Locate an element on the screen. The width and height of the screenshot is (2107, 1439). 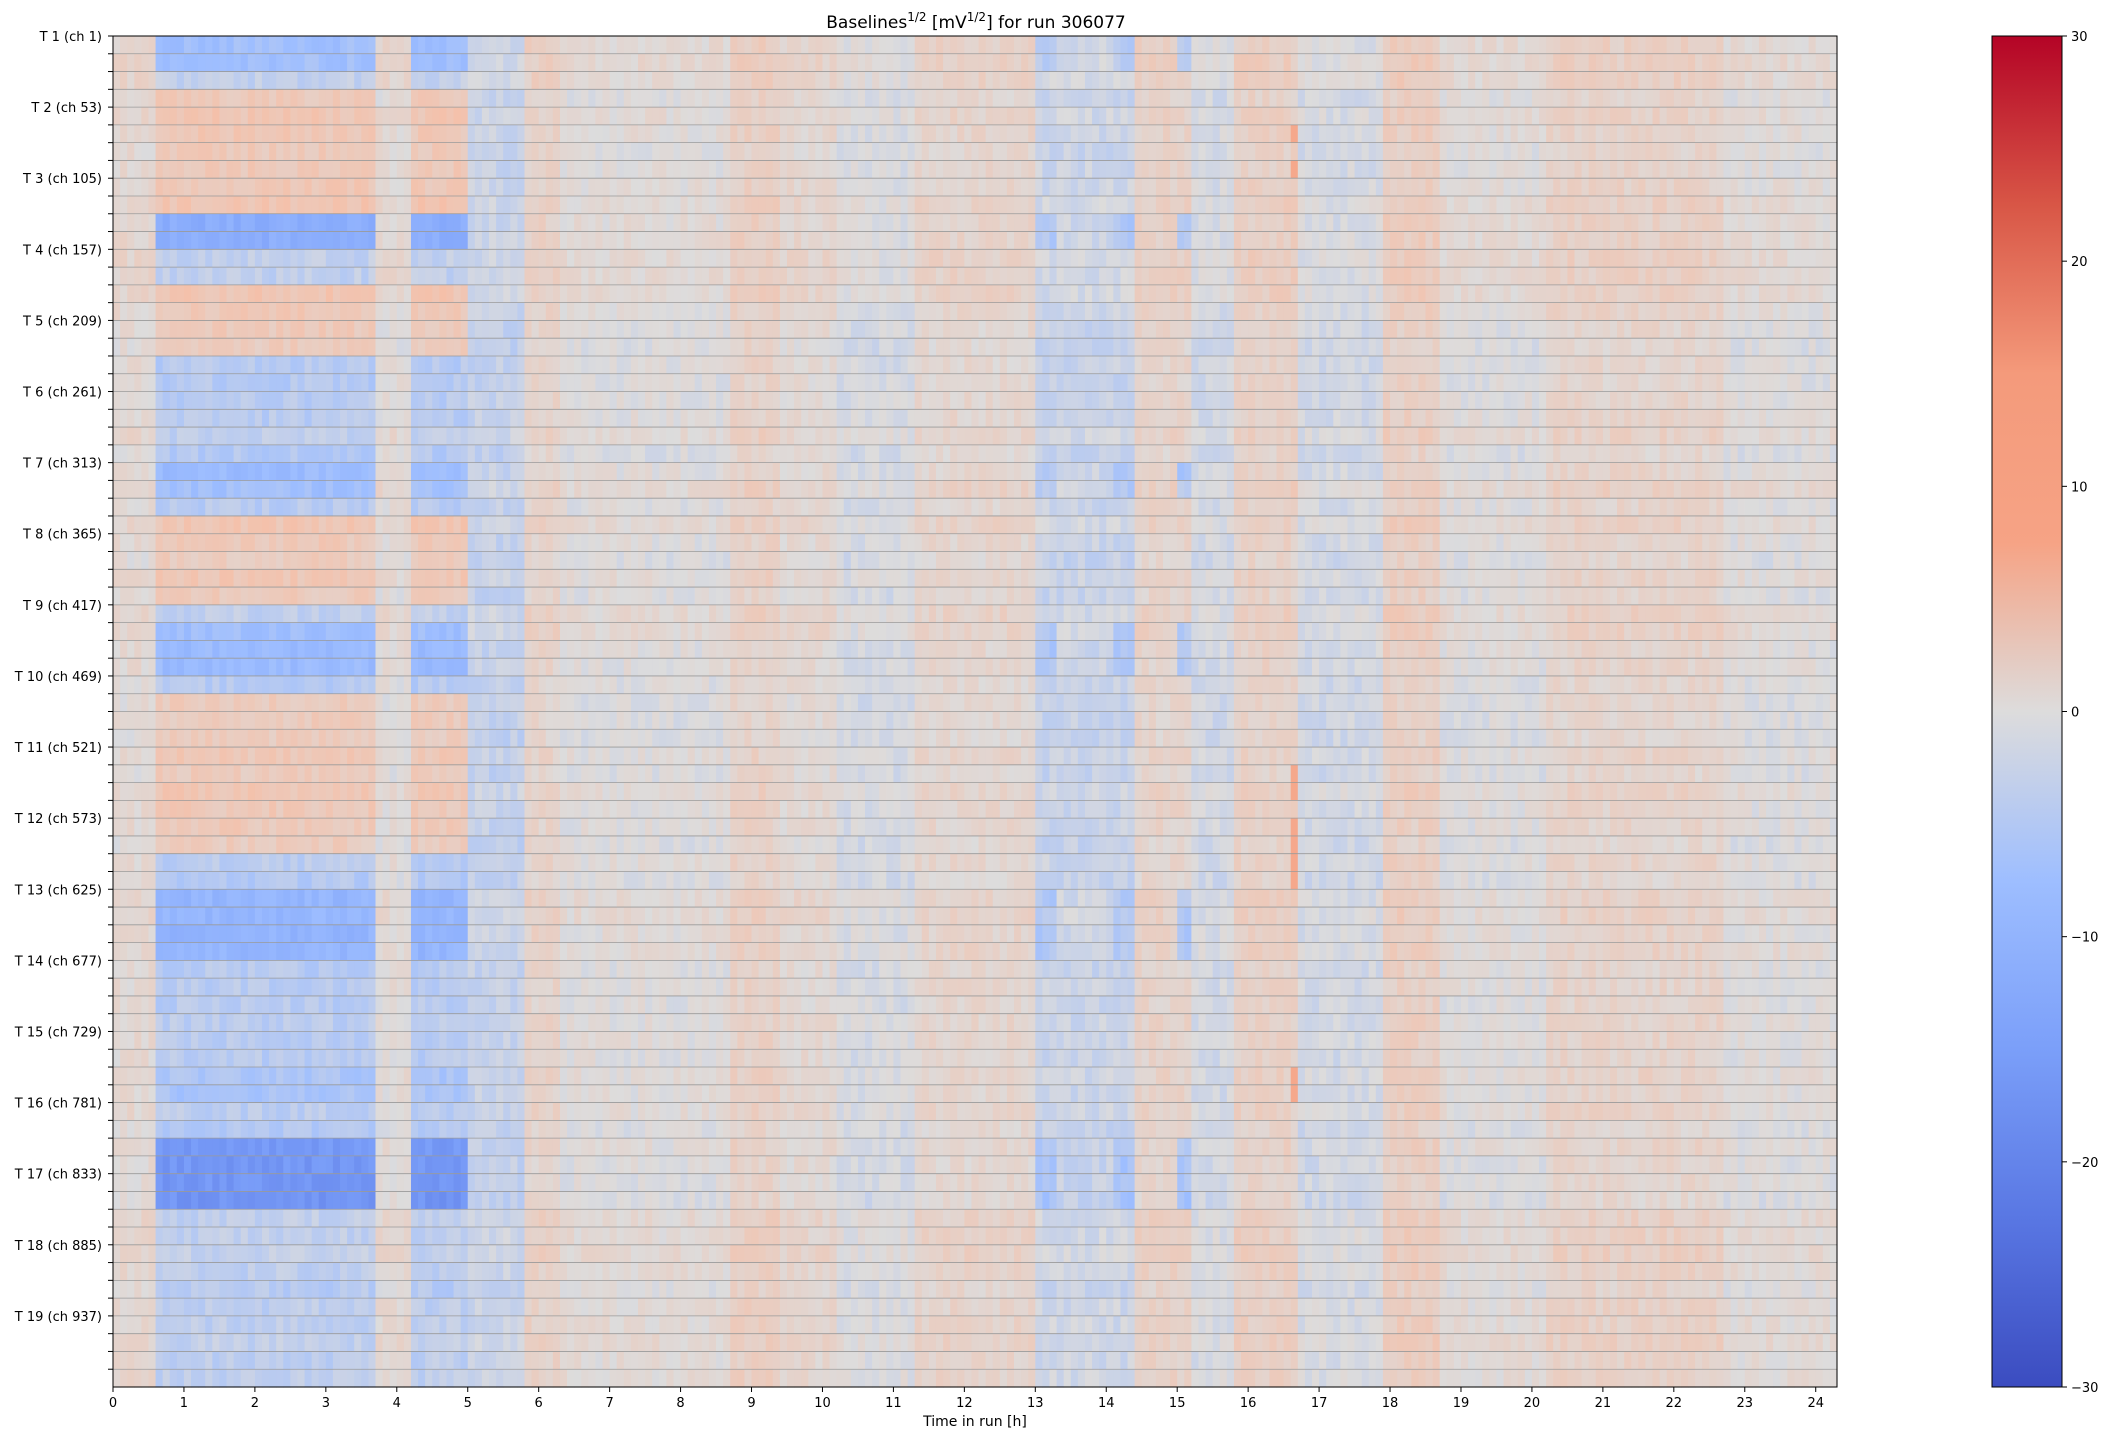
chart-title: Baselines1/2 [mV1/2] for run 306077 is located at coordinates (975, 21).